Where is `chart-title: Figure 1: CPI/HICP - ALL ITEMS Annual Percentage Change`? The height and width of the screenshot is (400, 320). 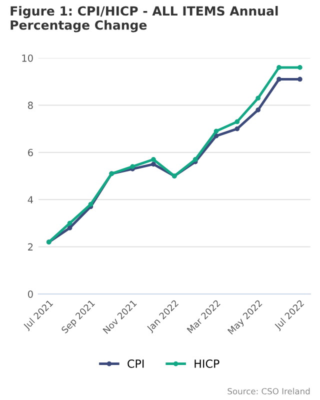
chart-title: Figure 1: CPI/HICP - ALL ITEMS Annual Percentage Change is located at coordinates (144, 19).